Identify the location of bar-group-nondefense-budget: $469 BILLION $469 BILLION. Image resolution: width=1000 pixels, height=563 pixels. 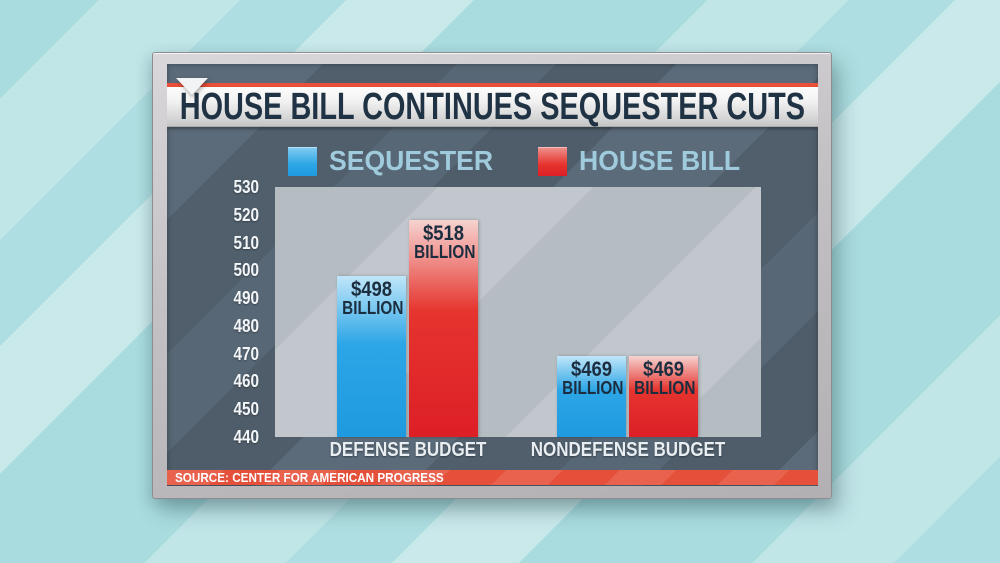
(627, 312).